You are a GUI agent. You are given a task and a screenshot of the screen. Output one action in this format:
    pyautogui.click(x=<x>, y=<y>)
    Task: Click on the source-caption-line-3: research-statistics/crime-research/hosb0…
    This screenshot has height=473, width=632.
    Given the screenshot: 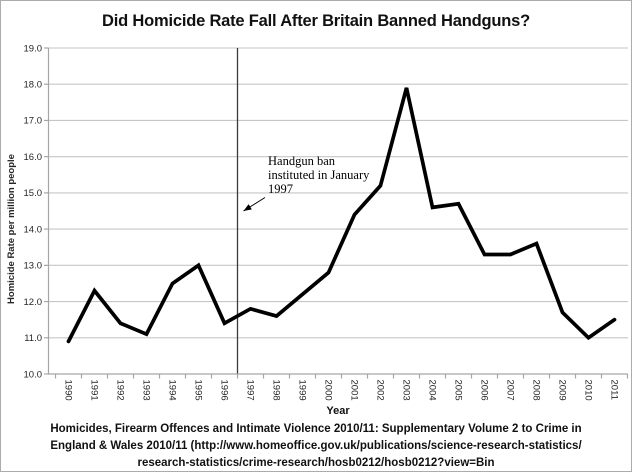 What is the action you would take?
    pyautogui.click(x=316, y=462)
    